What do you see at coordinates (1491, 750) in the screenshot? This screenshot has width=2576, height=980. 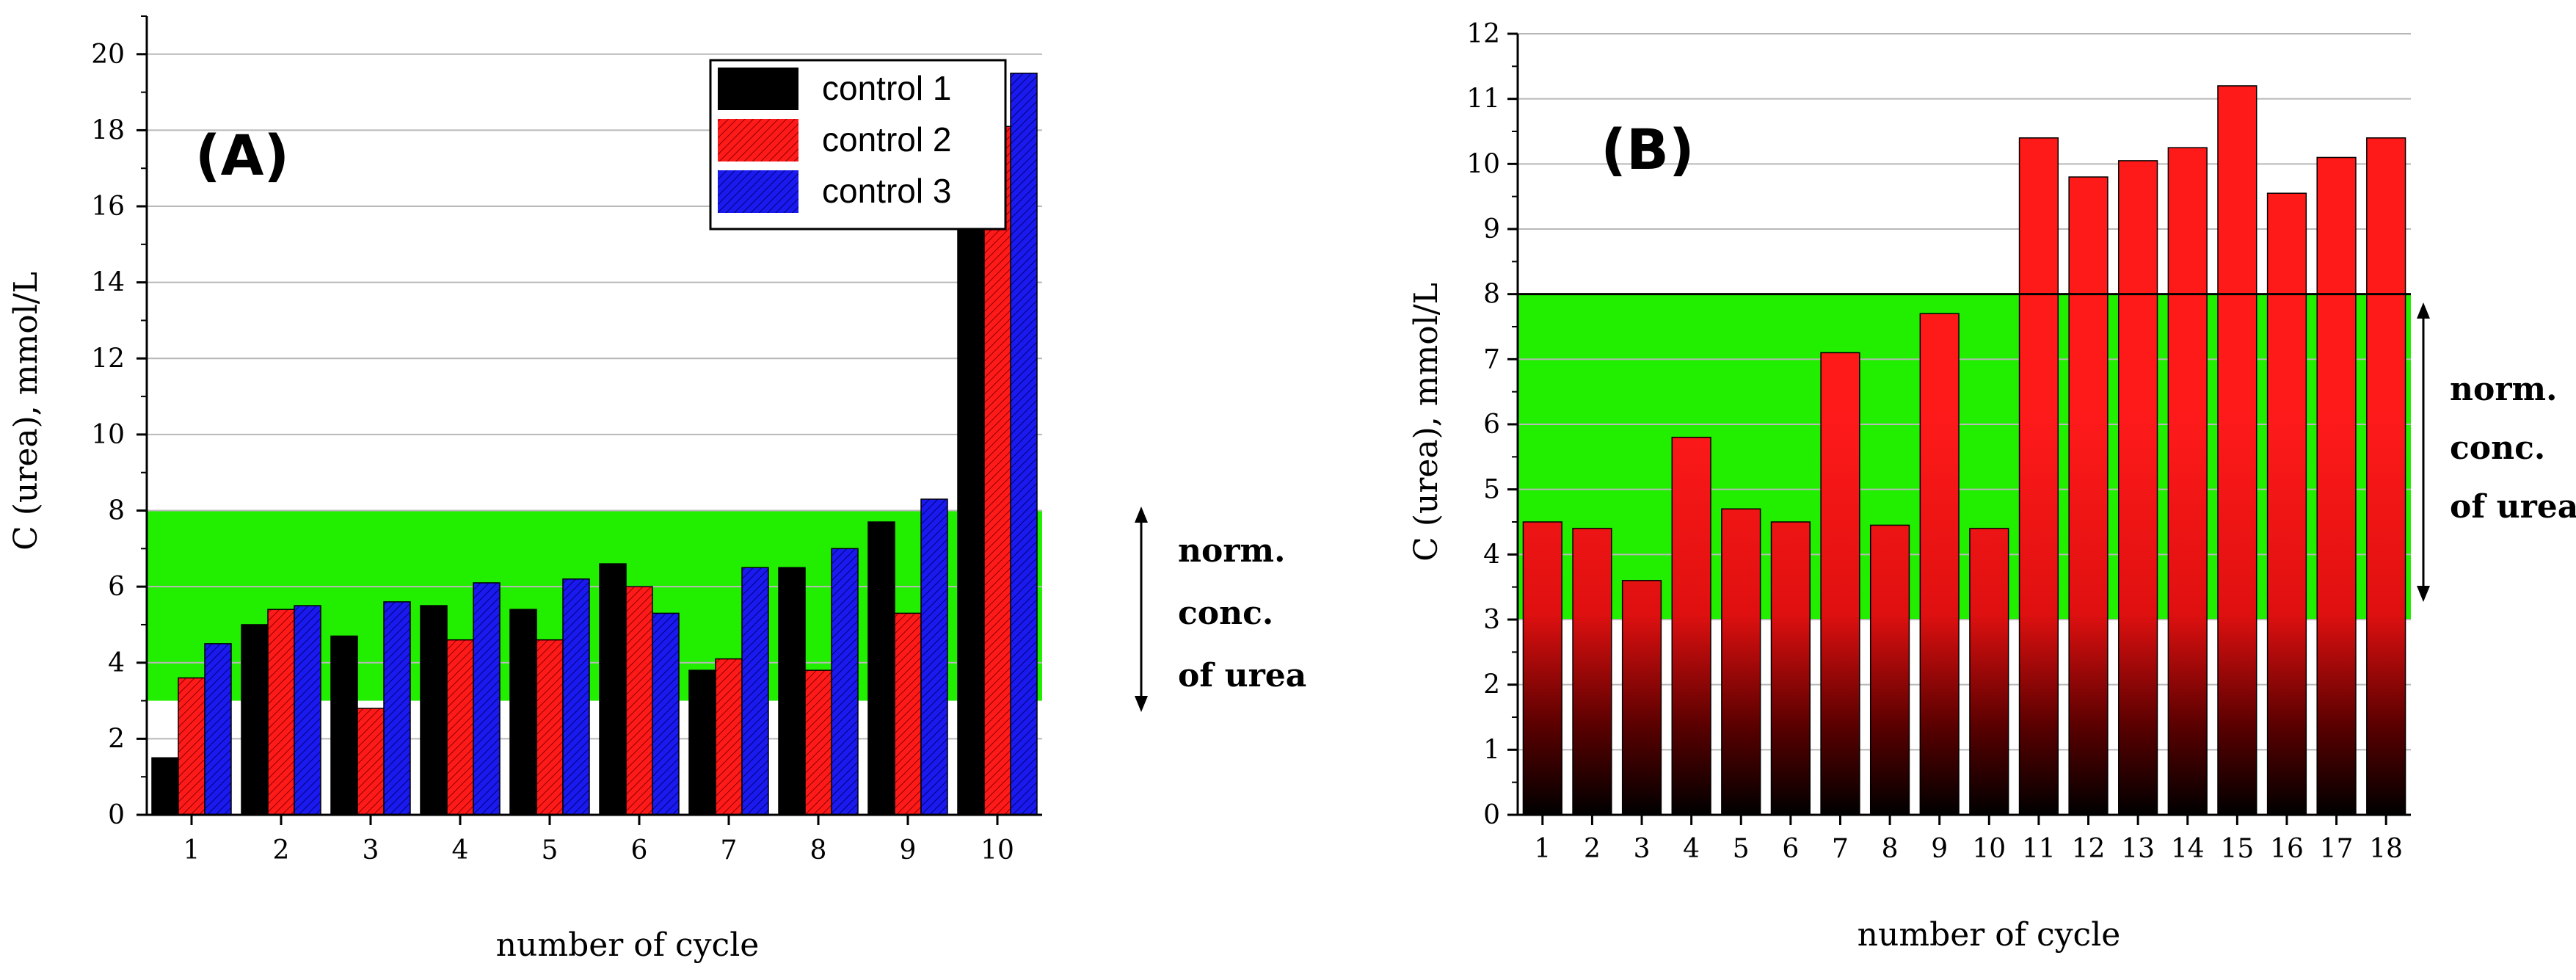 I see `y-tick-label: 1` at bounding box center [1491, 750].